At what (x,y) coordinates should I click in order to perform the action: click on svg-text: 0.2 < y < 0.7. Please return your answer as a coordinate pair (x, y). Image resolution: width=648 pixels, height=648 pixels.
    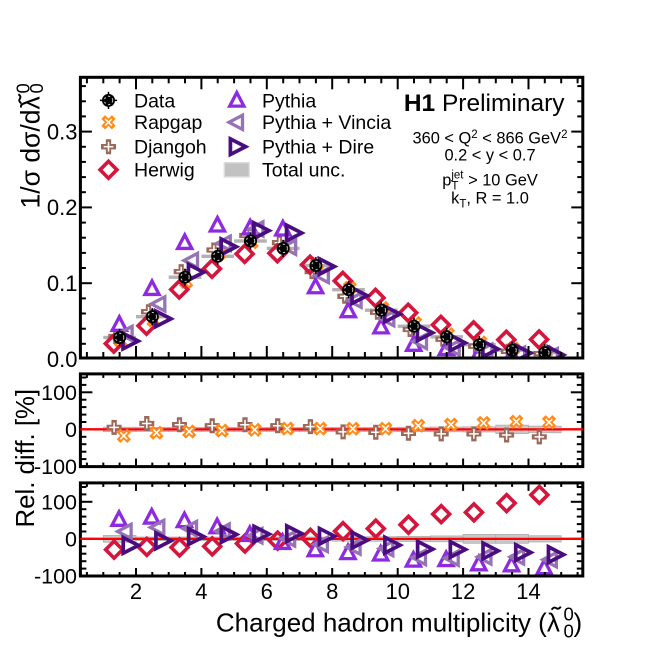
    Looking at the image, I should click on (489, 156).